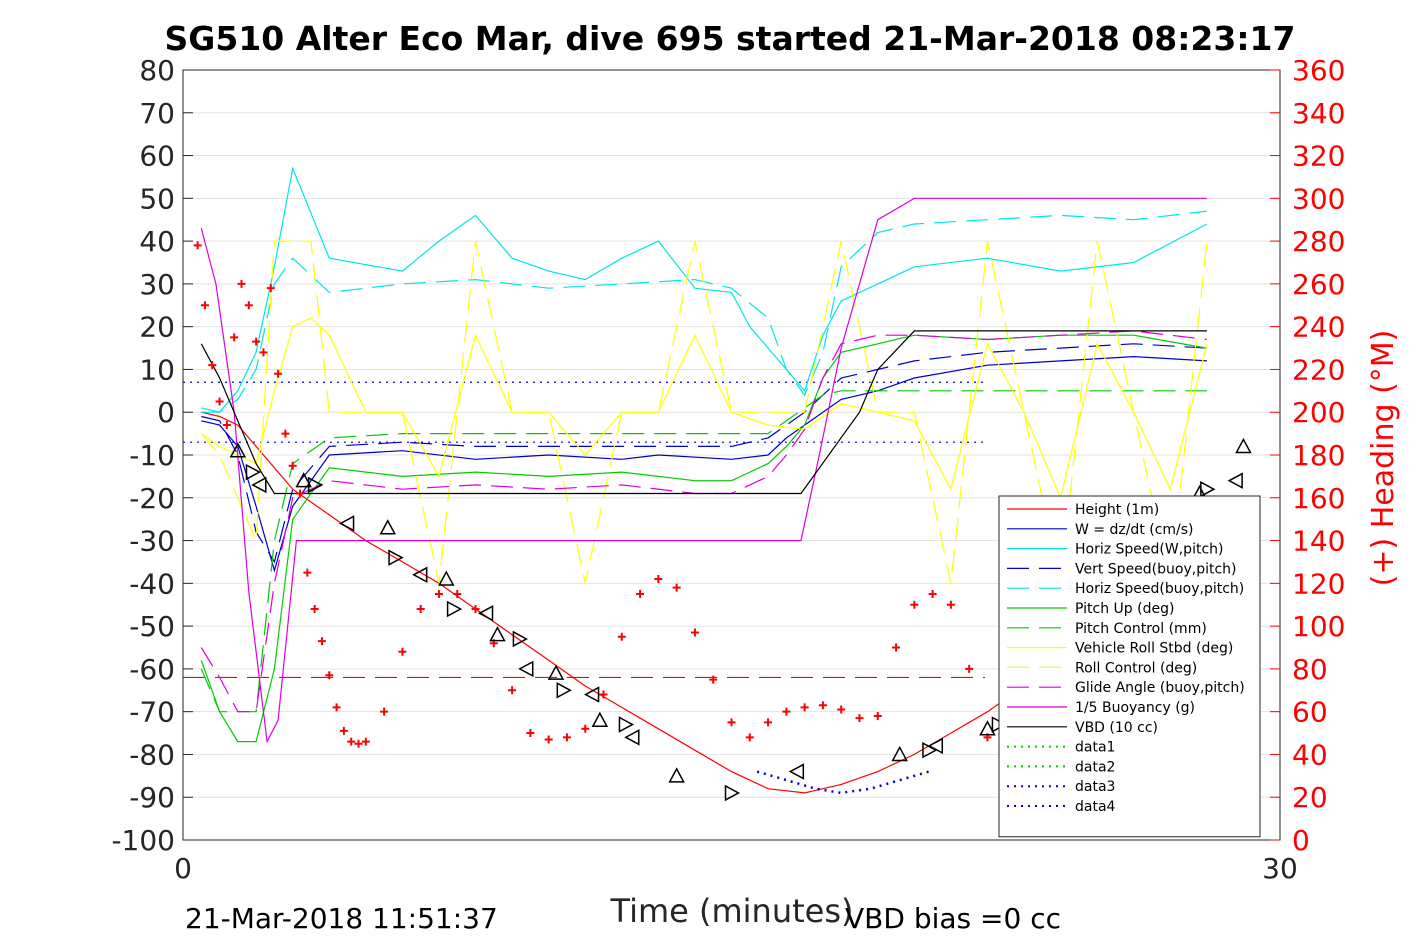  Describe the element at coordinates (1301, 840) in the screenshot. I see `right-tick-label: 0` at that location.